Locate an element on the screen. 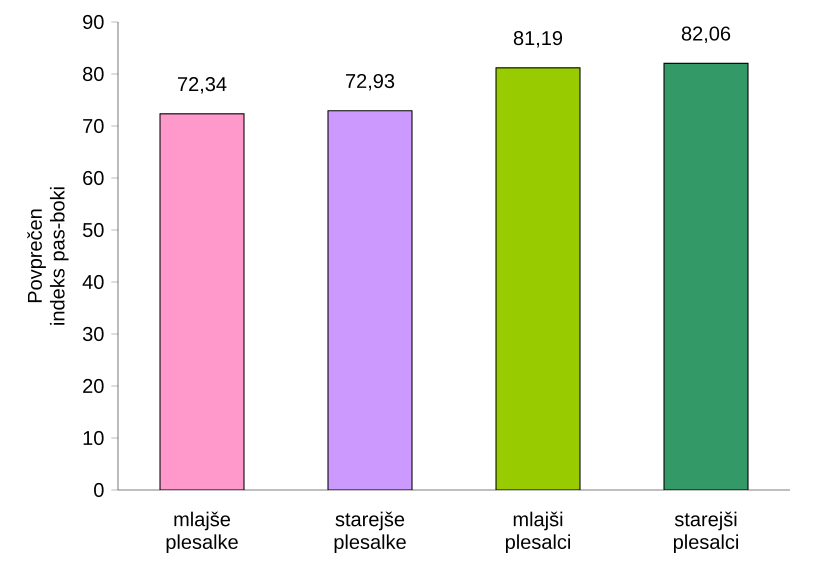  y-tick-label: 60 is located at coordinates (93, 178).